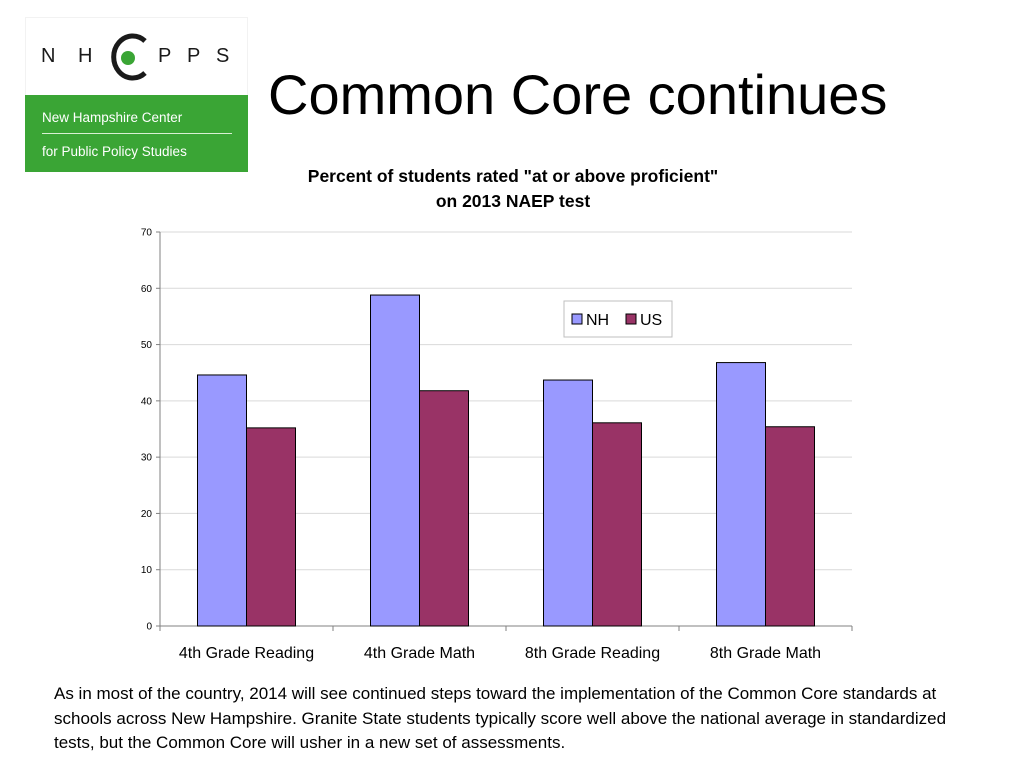 The width and height of the screenshot is (1024, 768). Describe the element at coordinates (48, 56) in the screenshot. I see `logo-letter-n: N` at that location.